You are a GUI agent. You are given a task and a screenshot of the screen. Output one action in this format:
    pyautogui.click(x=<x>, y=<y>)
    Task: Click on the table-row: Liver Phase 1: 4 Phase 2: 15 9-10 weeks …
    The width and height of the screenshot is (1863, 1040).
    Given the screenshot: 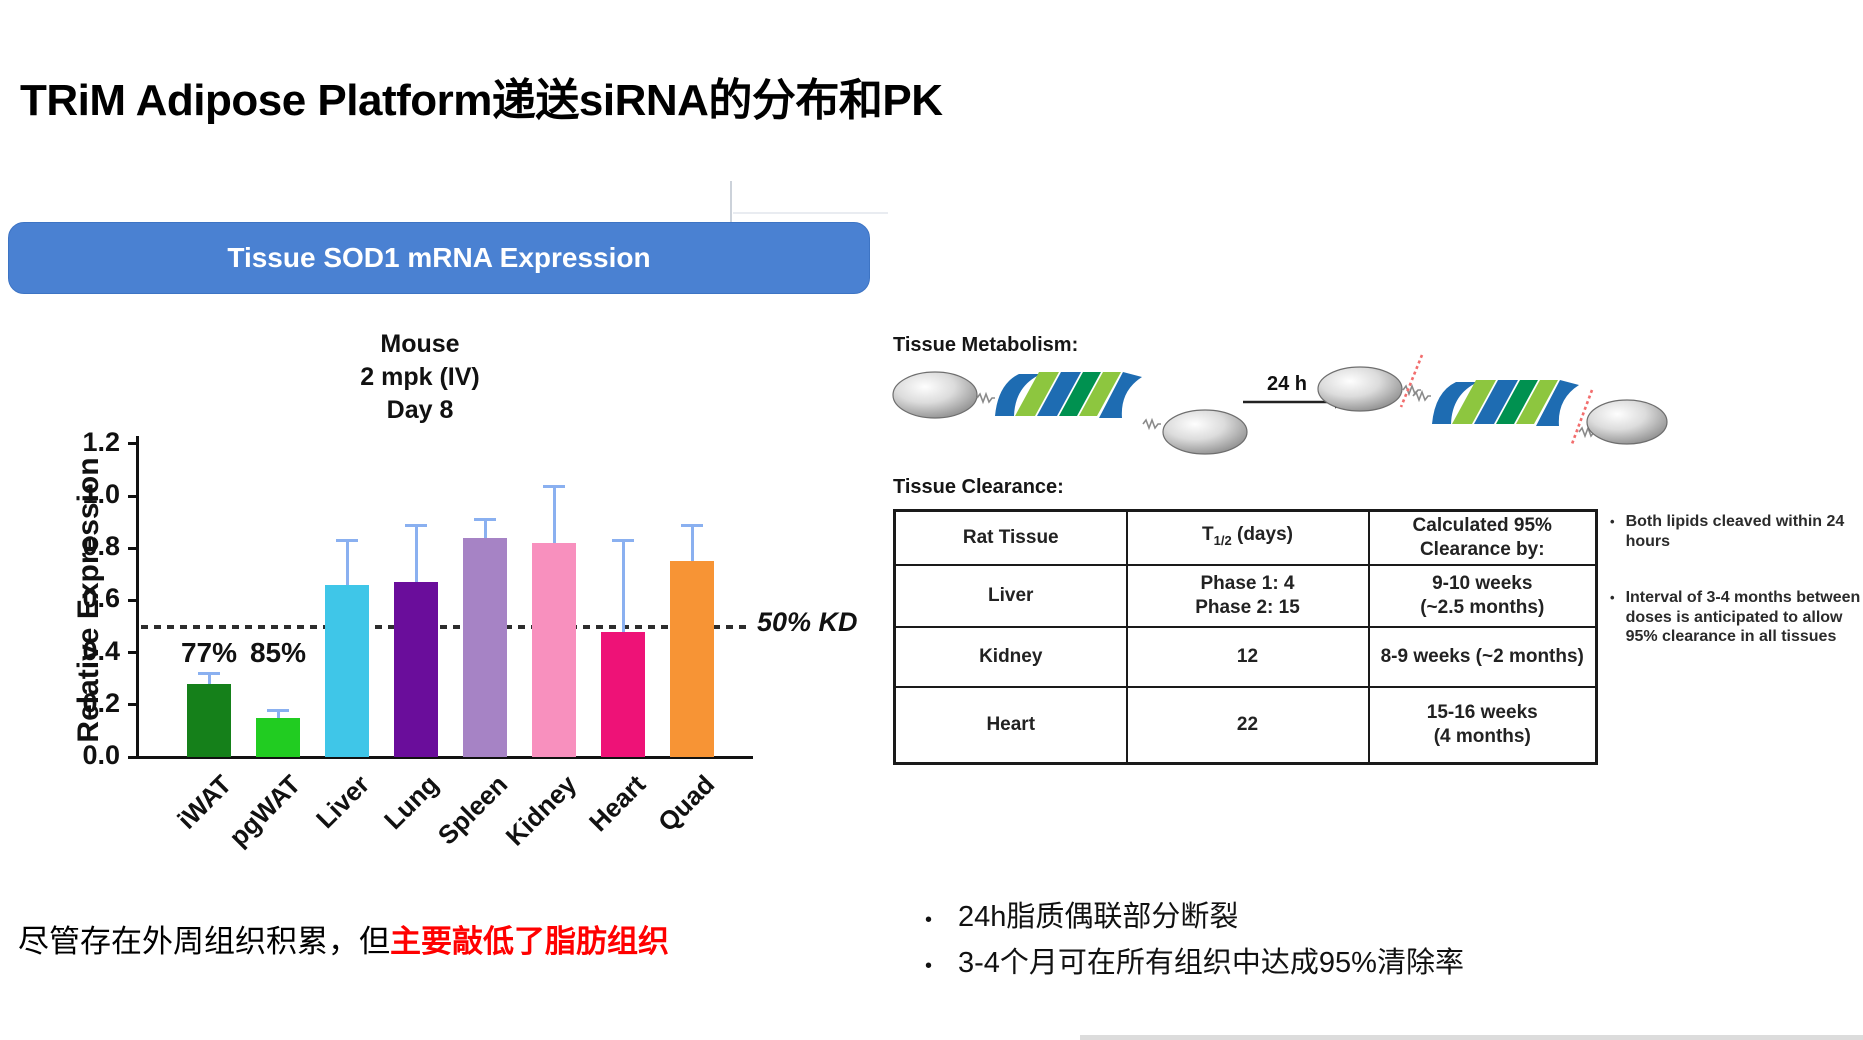 What is the action you would take?
    pyautogui.click(x=1245, y=596)
    